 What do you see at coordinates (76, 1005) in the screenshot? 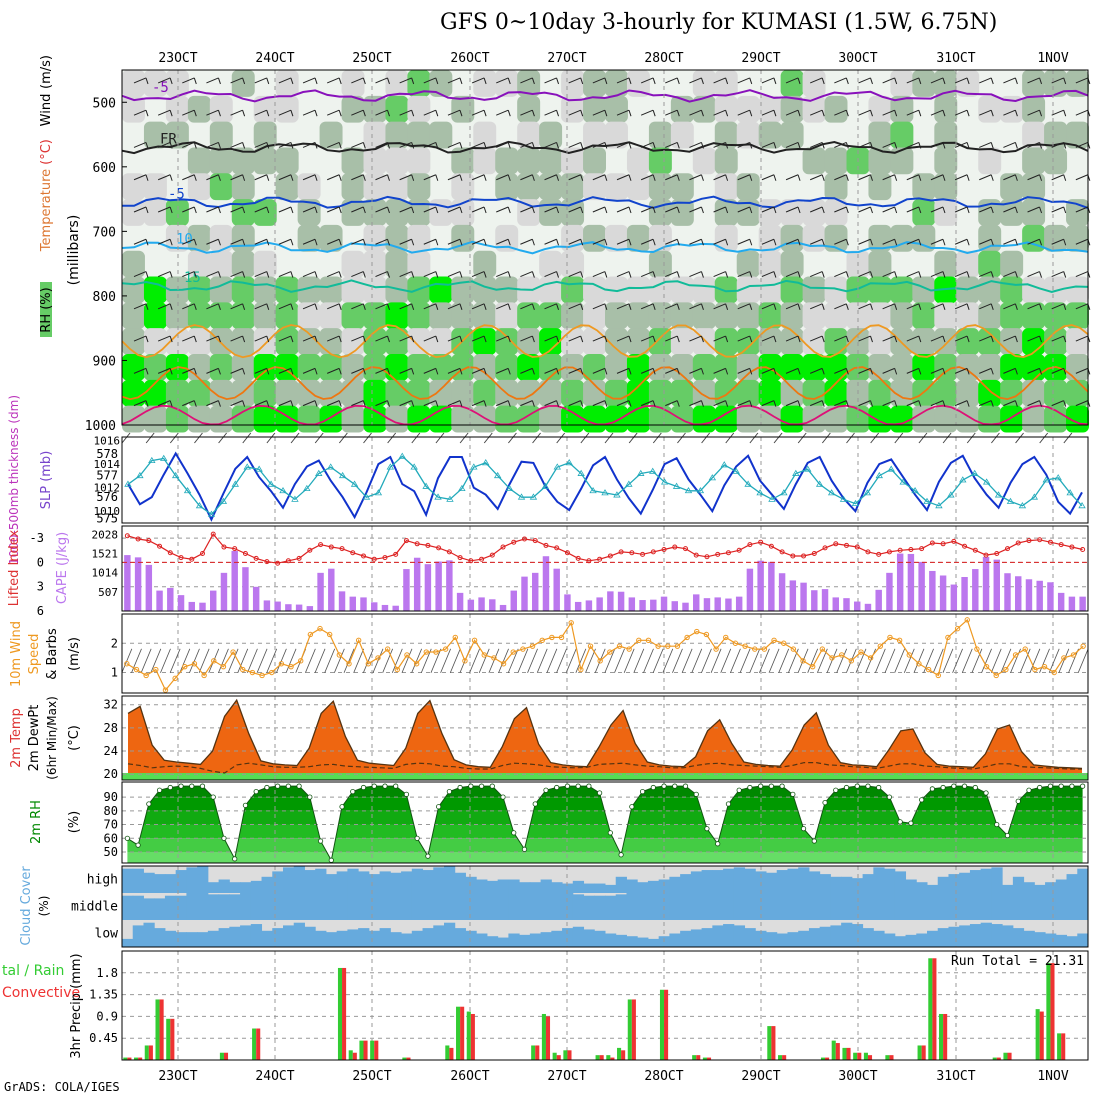
I see `precip-axis-label: 3hr Precip (mm)` at bounding box center [76, 1005].